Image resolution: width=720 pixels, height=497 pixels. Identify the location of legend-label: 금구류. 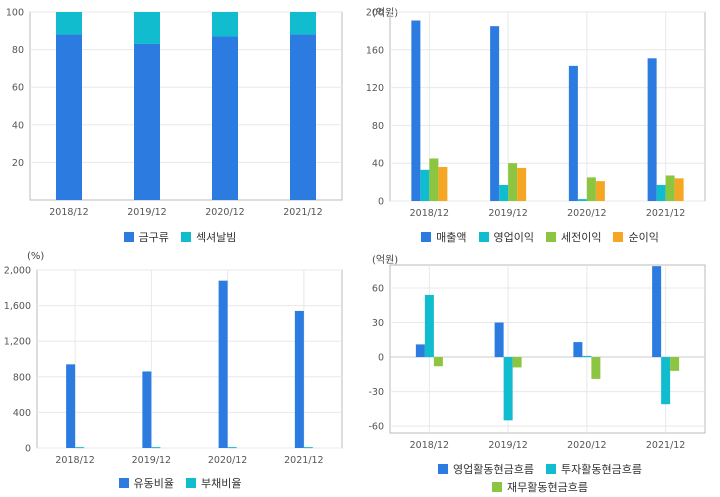
(153, 237).